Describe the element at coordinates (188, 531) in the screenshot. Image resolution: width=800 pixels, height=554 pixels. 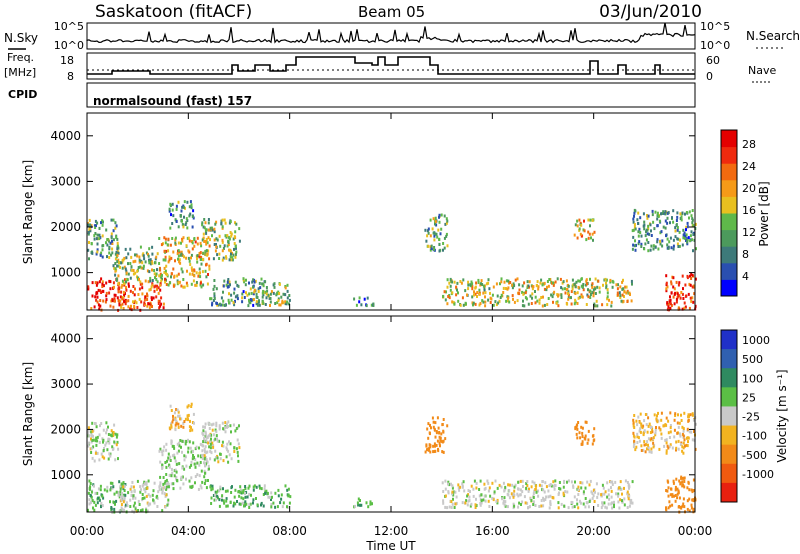
I see `x-tick-label: 04:00` at that location.